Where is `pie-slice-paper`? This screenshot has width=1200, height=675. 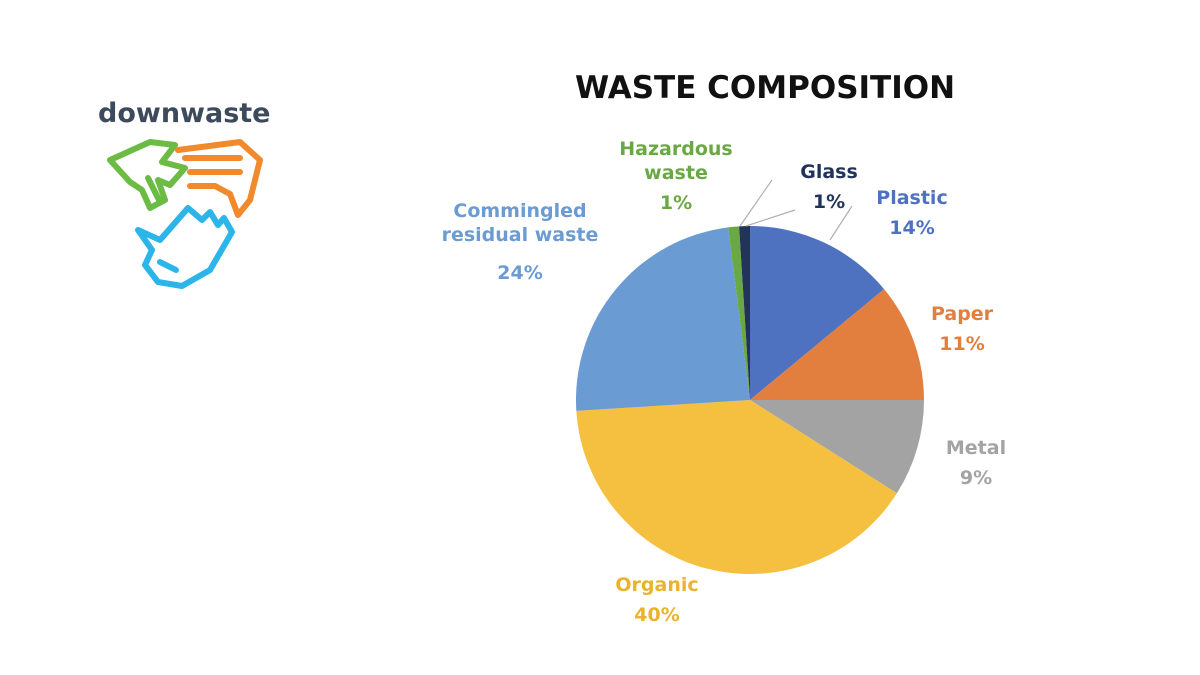
pie-slice-paper is located at coordinates (837, 344).